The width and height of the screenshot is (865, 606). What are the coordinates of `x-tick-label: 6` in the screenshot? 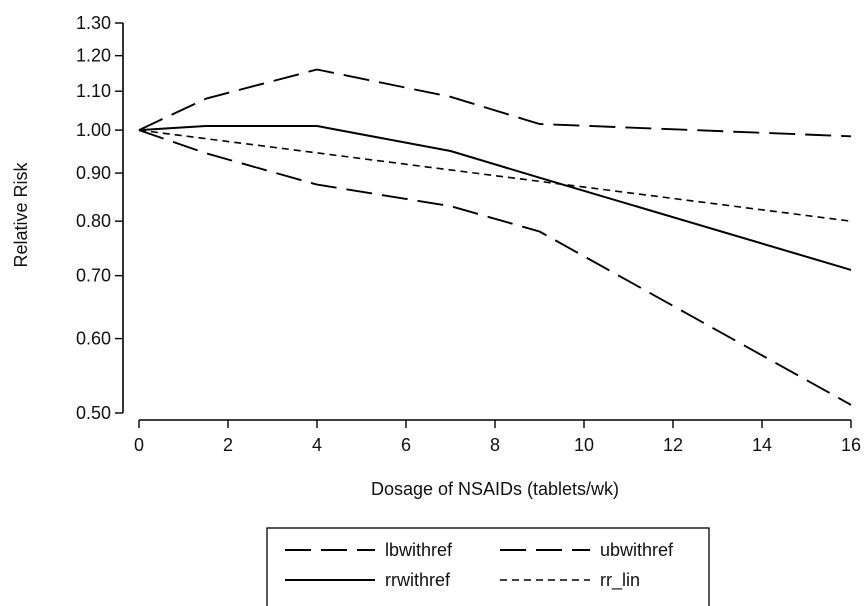 It's located at (406, 445).